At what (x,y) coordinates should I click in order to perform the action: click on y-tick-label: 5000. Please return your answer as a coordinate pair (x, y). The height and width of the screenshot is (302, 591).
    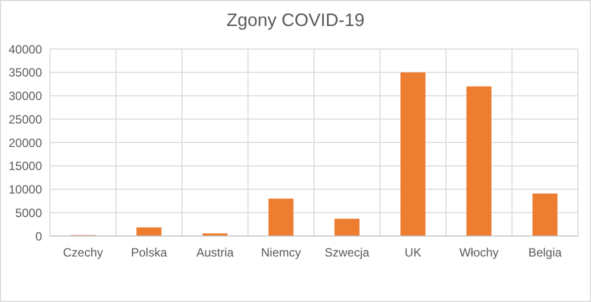
    Looking at the image, I should click on (28, 213).